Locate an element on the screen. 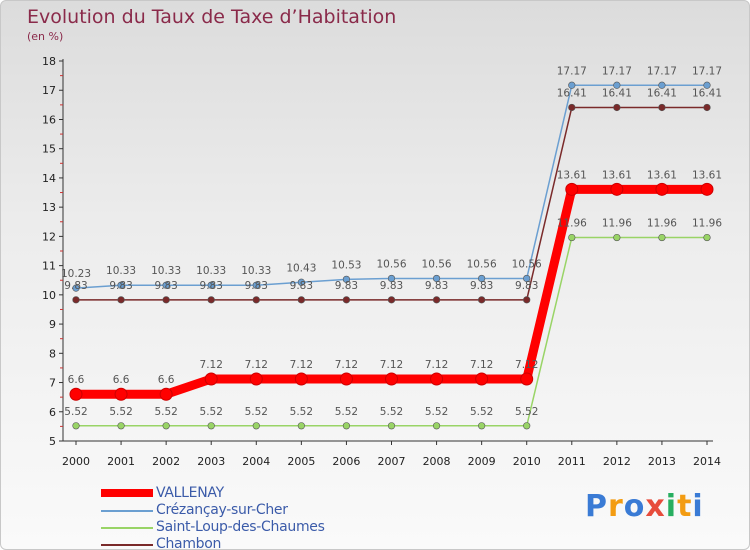  x-tick-label: 2004 is located at coordinates (256, 461).